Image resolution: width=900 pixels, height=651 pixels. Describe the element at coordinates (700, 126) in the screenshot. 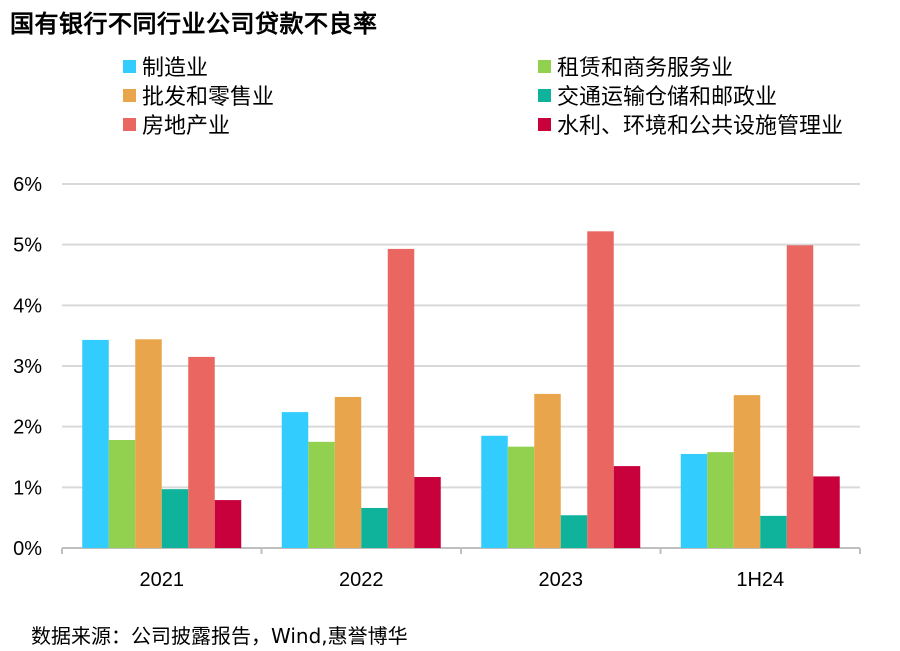

I see `legend-label: 水利、环境和公共设施管理业` at that location.